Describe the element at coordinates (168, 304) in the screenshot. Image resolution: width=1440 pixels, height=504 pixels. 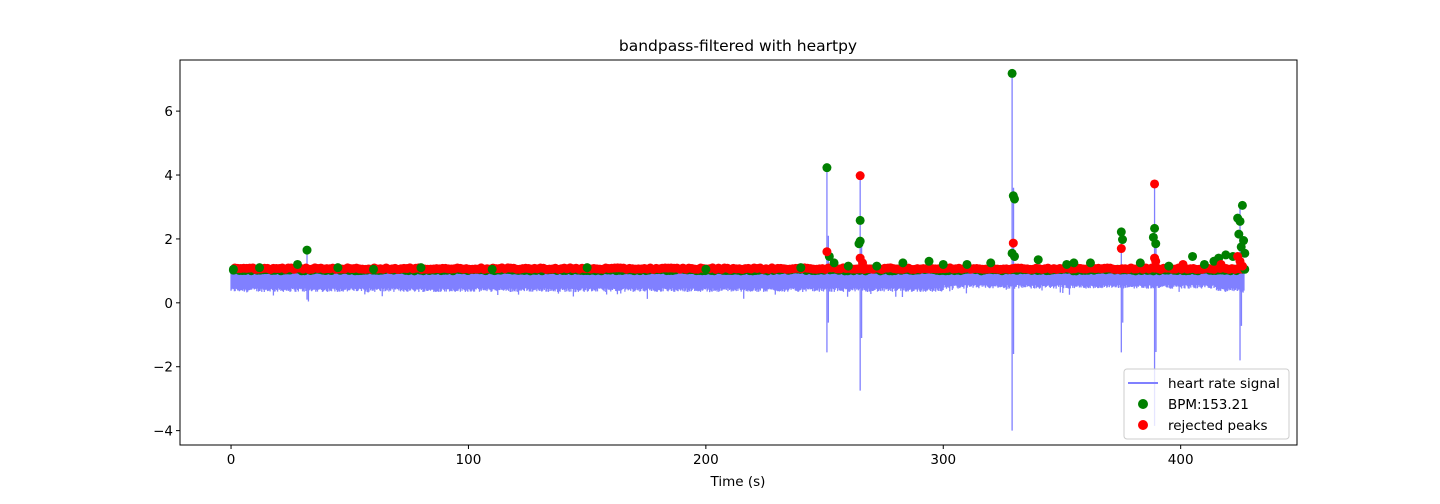
I see `y-tick-label: 0` at that location.